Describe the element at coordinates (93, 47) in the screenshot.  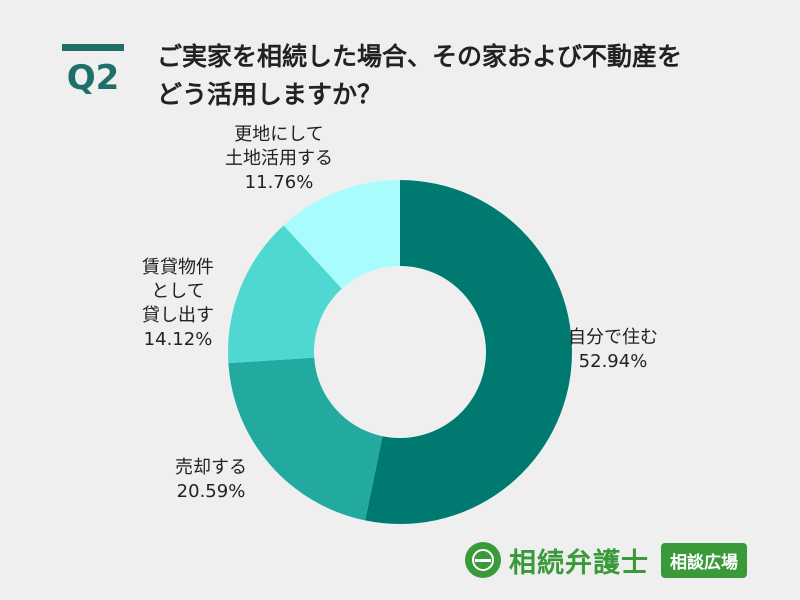
I see `question-accent-bar` at that location.